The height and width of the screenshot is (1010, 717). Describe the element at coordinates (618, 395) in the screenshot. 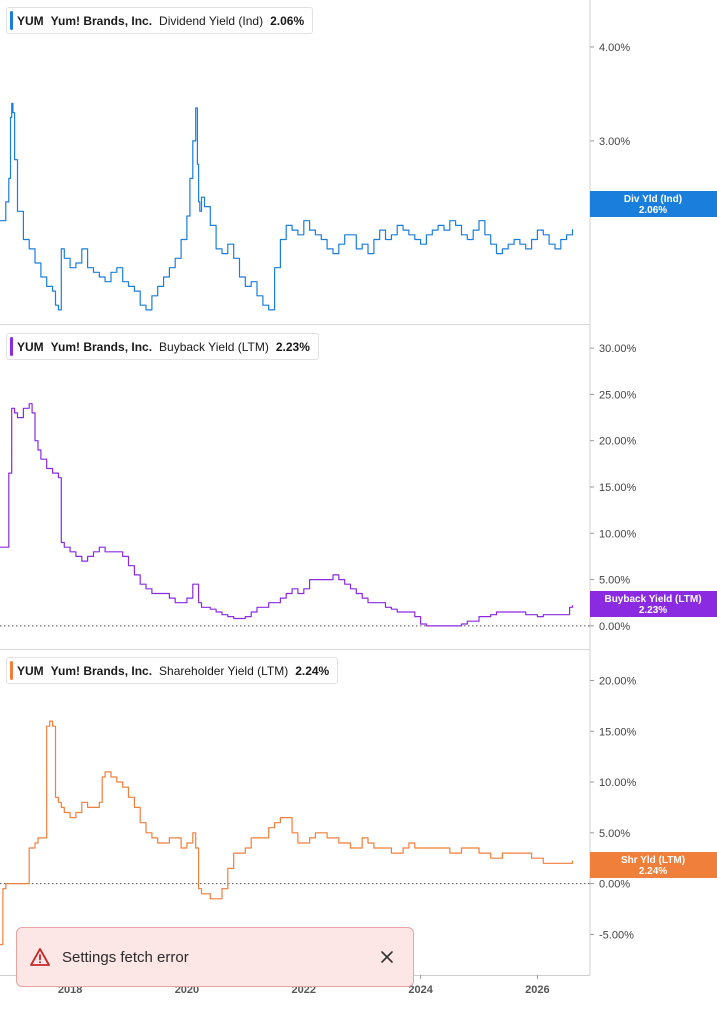

I see `y-tick-label: 25.00%` at that location.